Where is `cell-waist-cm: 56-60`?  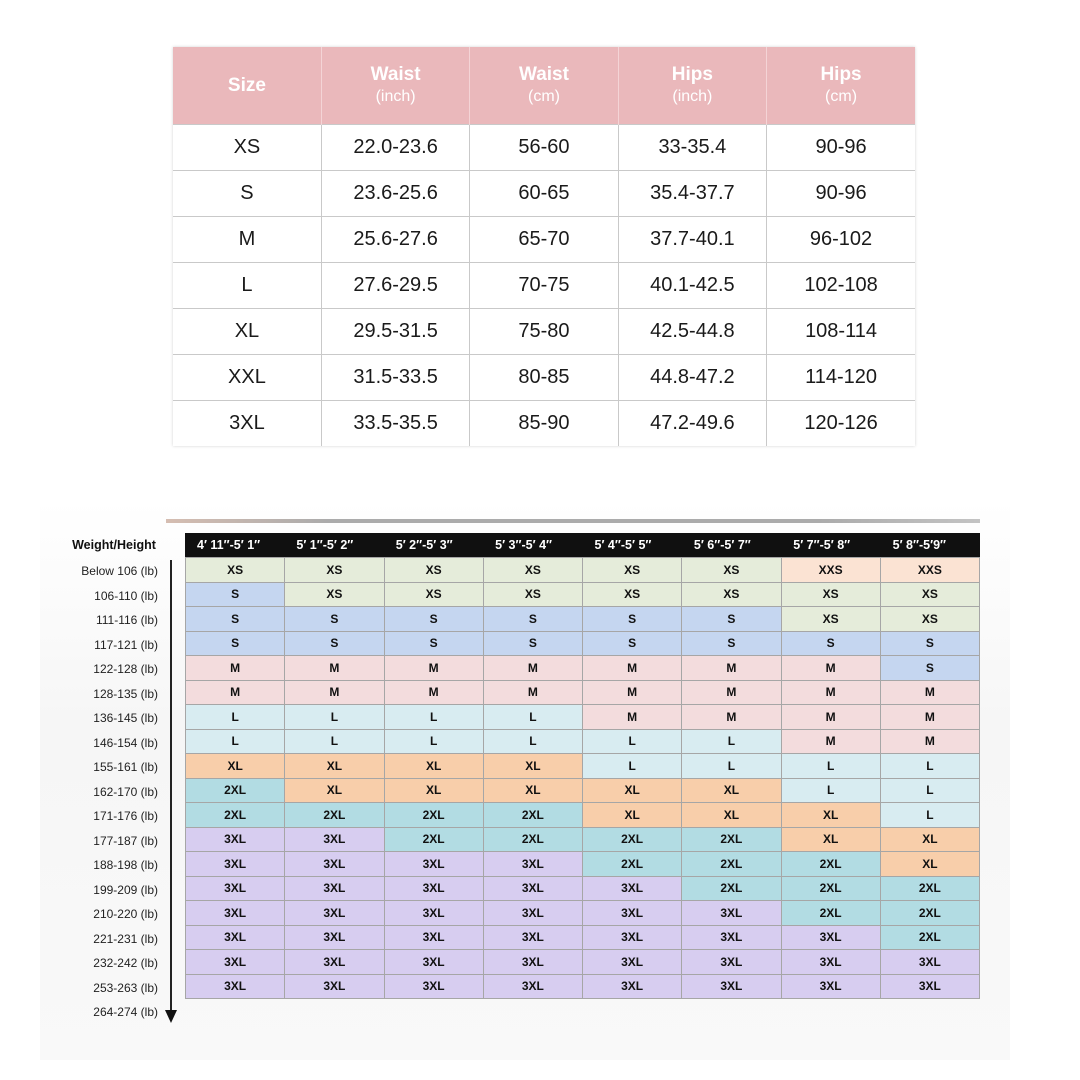
cell-waist-cm: 56-60 is located at coordinates (544, 147).